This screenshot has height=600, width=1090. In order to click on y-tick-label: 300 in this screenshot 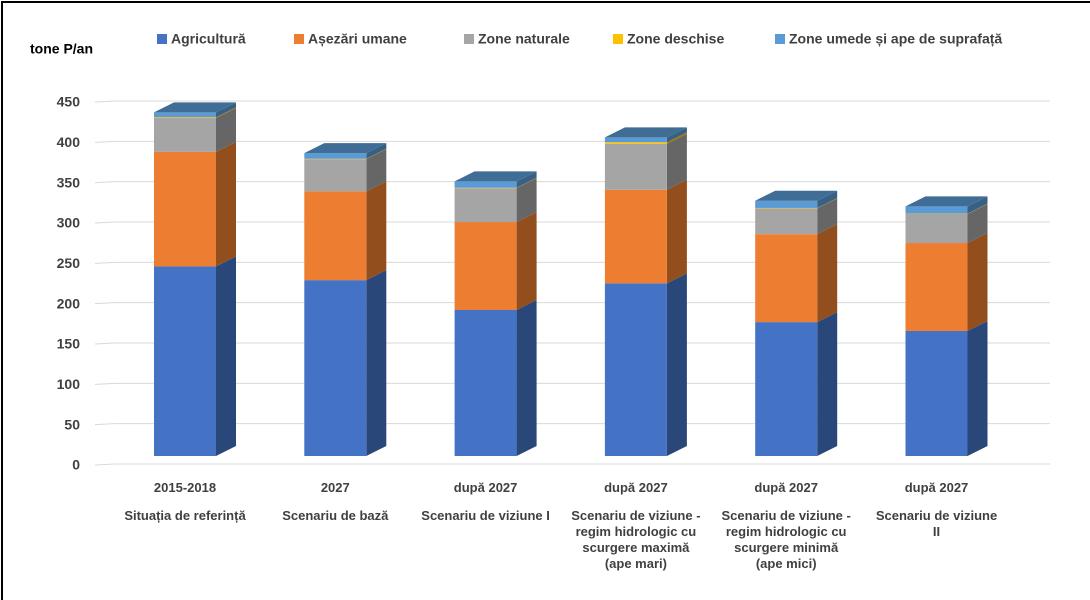, I will do `click(69, 223)`.